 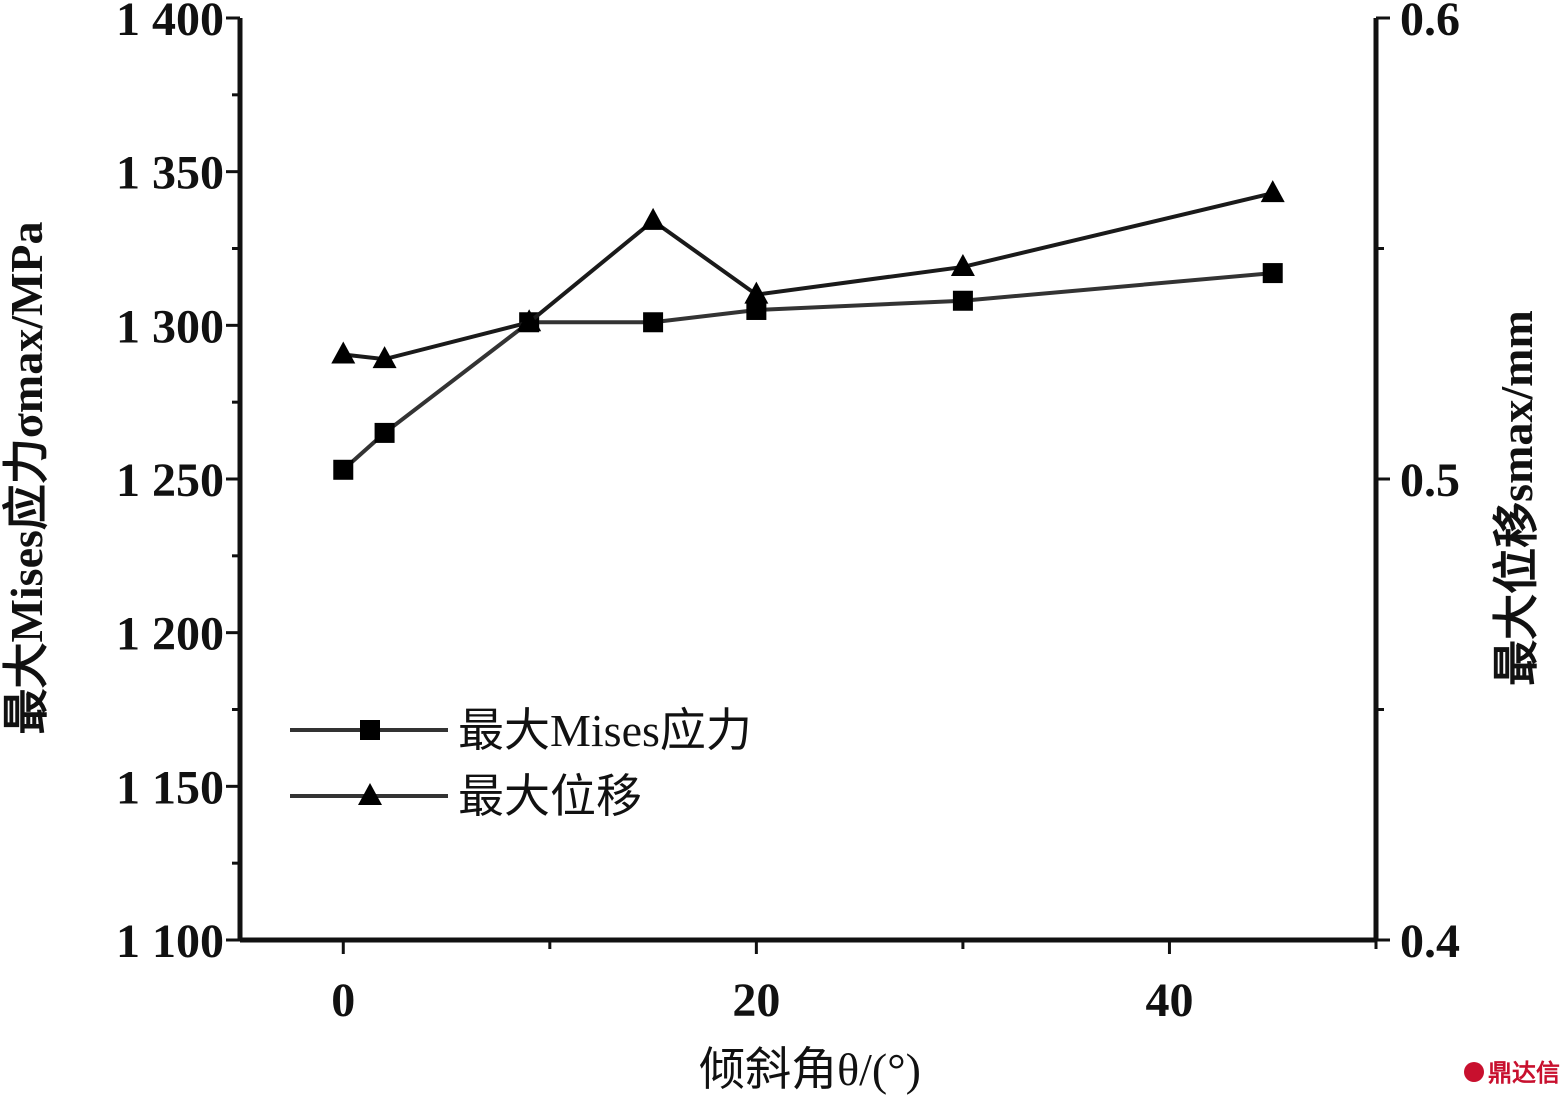 I want to click on y-left-tick-label: 1 300, so click(x=170, y=326).